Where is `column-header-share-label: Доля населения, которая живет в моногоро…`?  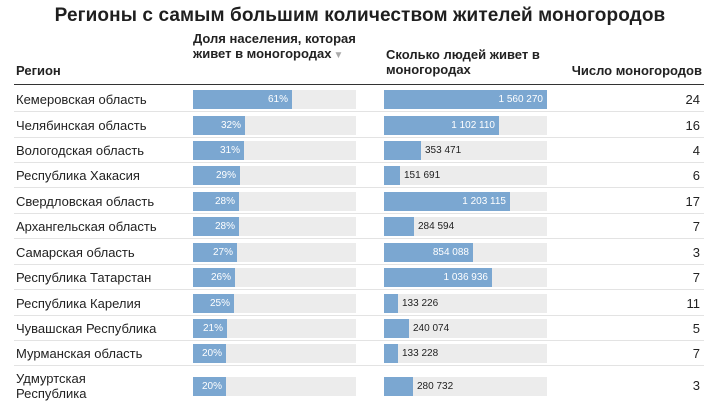 column-header-share-label: Доля населения, которая живет в моногоро… is located at coordinates (274, 46).